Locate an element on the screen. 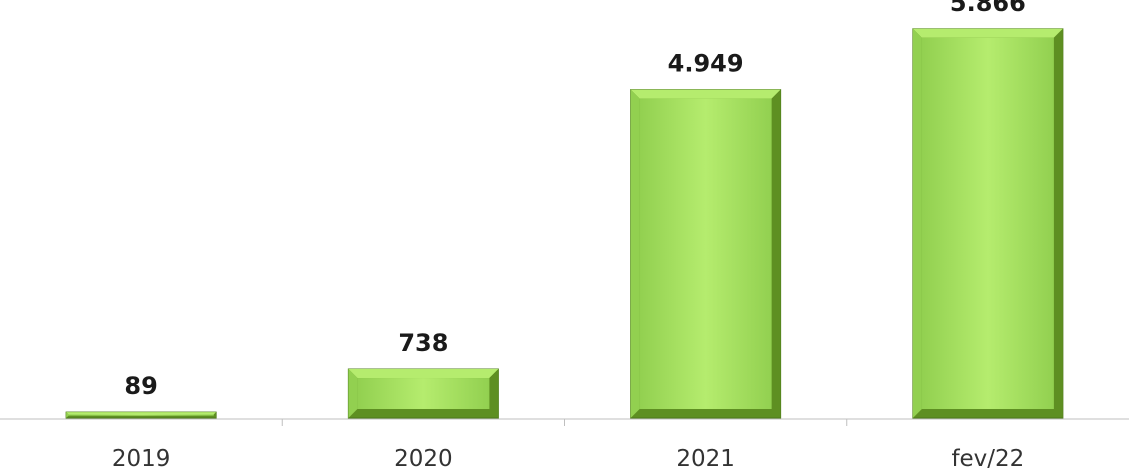 Image resolution: width=1129 pixels, height=473 pixels. data-label: 738 is located at coordinates (423, 343).